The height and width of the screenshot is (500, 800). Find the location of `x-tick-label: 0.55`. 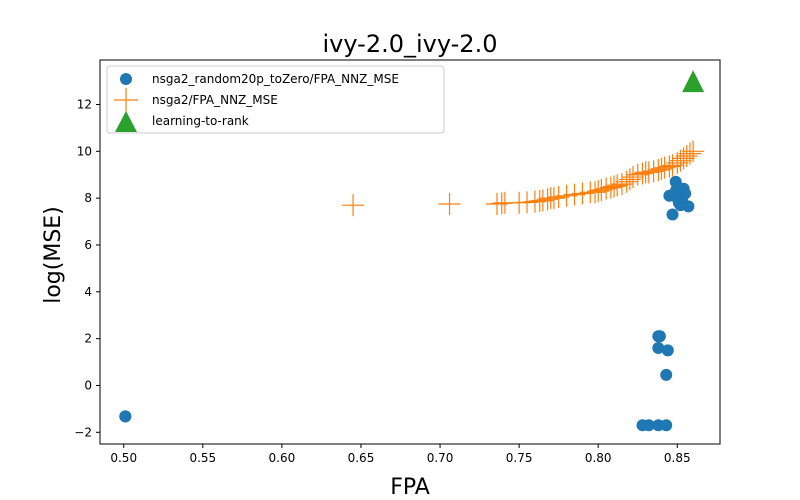

x-tick-label: 0.55 is located at coordinates (202, 458).